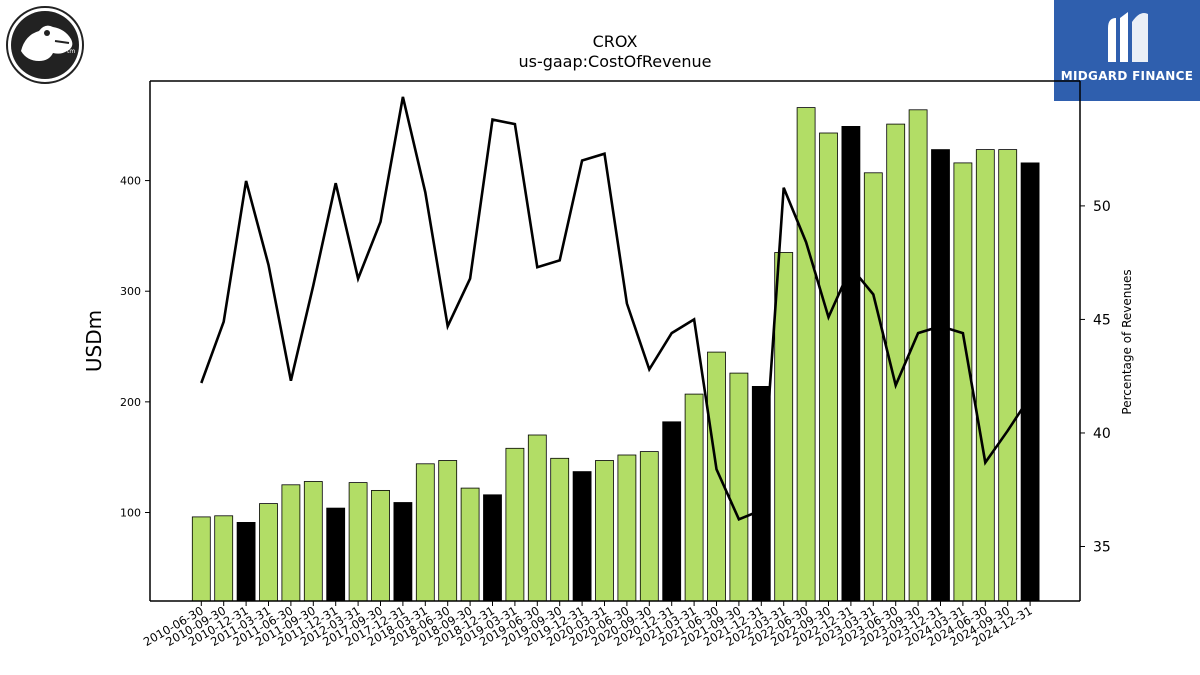 The width and height of the screenshot is (1200, 675). What do you see at coordinates (71, 51) in the screenshot?
I see `svg-text: tm` at bounding box center [71, 51].